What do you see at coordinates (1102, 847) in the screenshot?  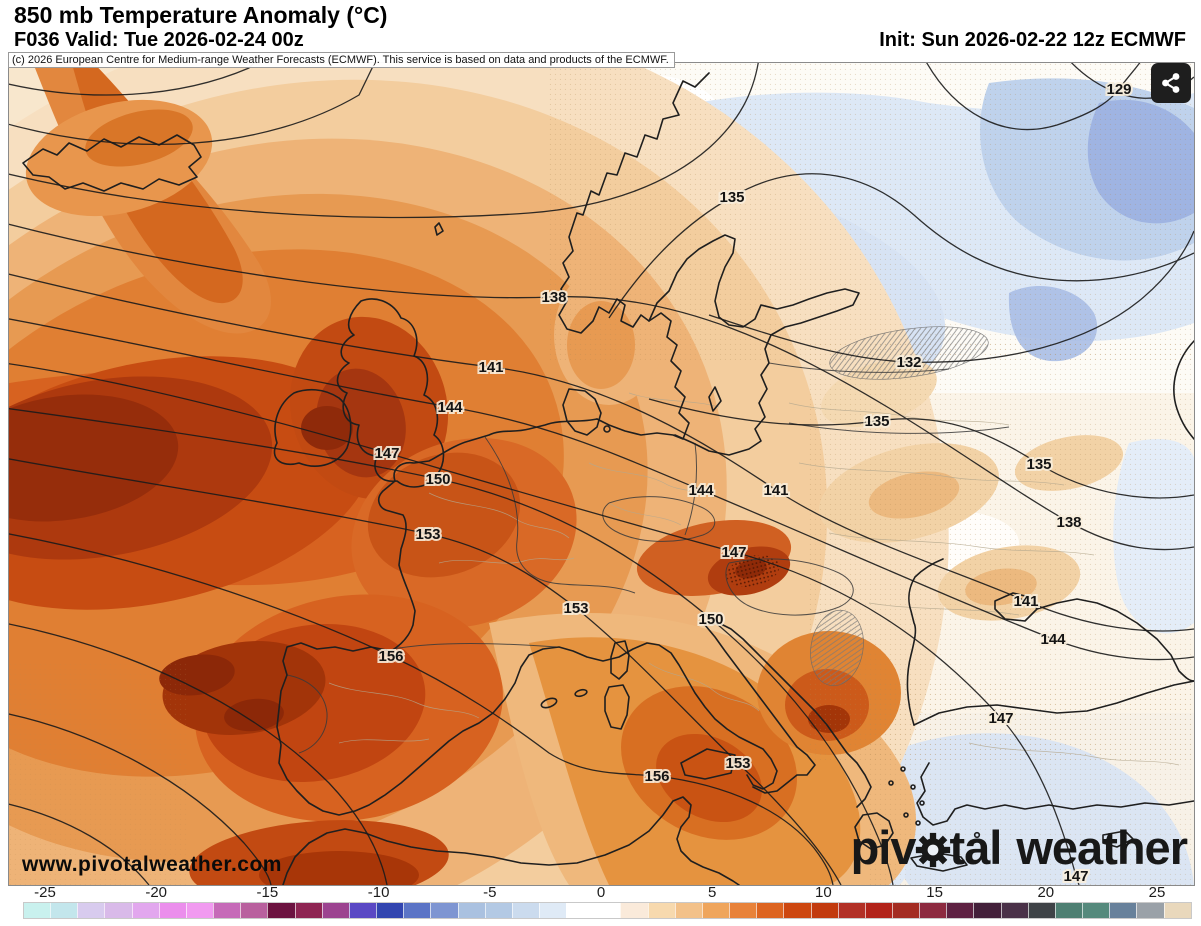 I see `logo-text-weather: weather` at bounding box center [1102, 847].